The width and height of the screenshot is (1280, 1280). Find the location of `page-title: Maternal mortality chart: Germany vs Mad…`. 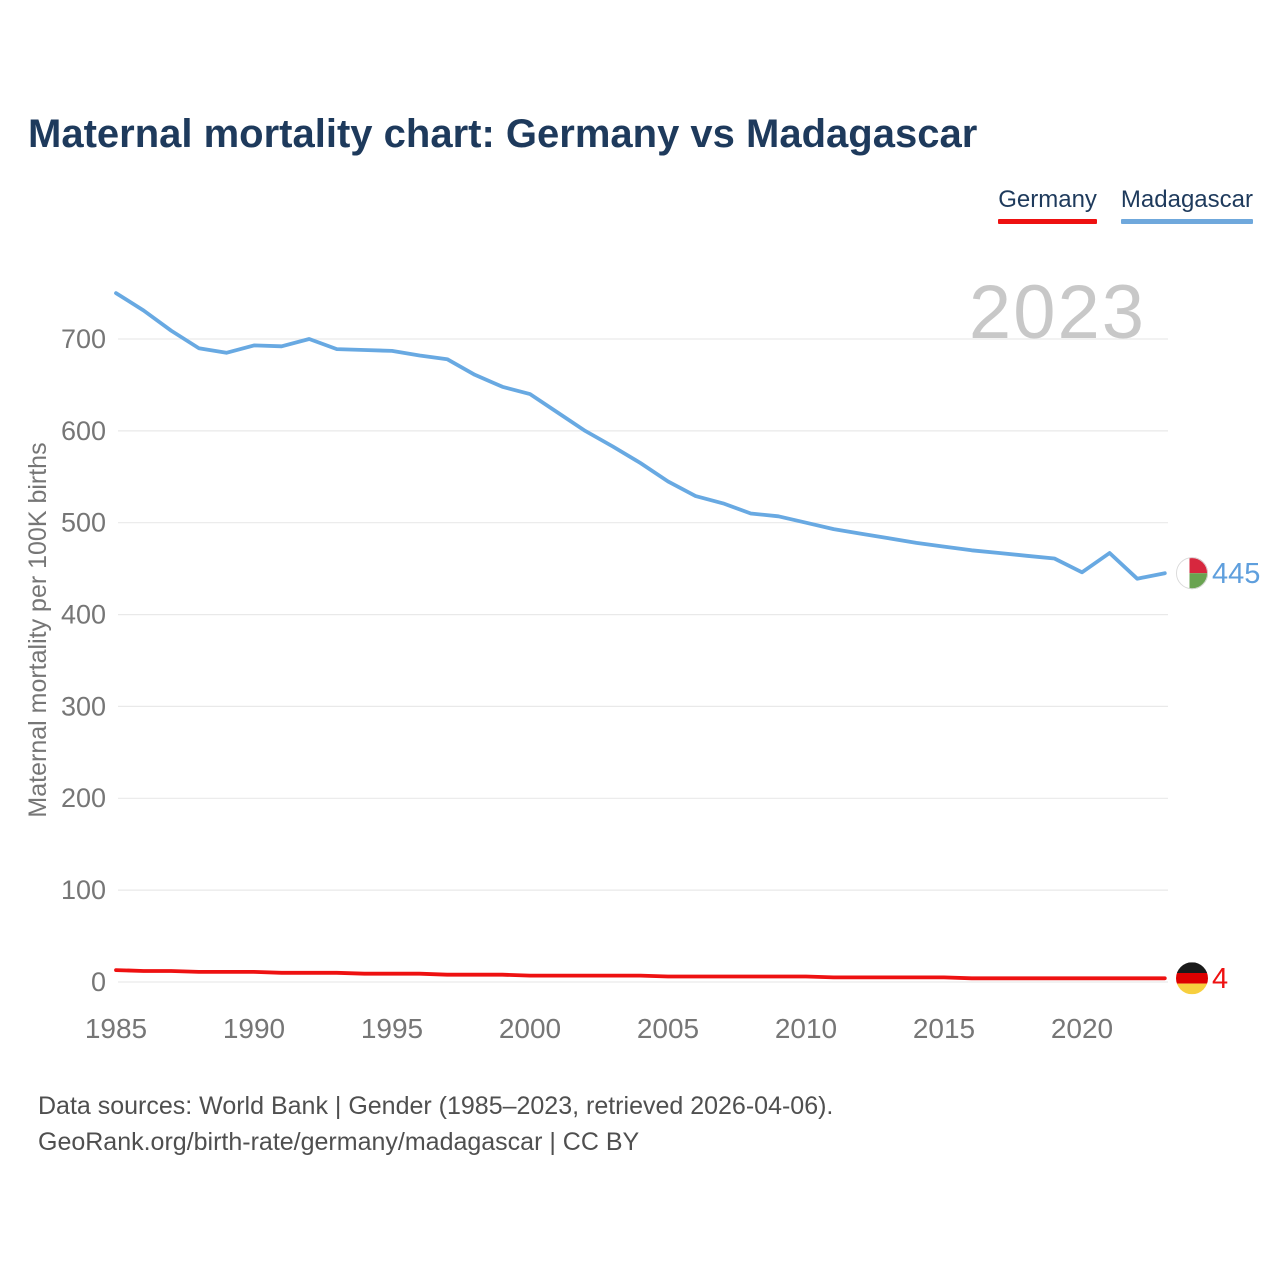

page-title: Maternal mortality chart: Germany vs Mad… is located at coordinates (503, 134).